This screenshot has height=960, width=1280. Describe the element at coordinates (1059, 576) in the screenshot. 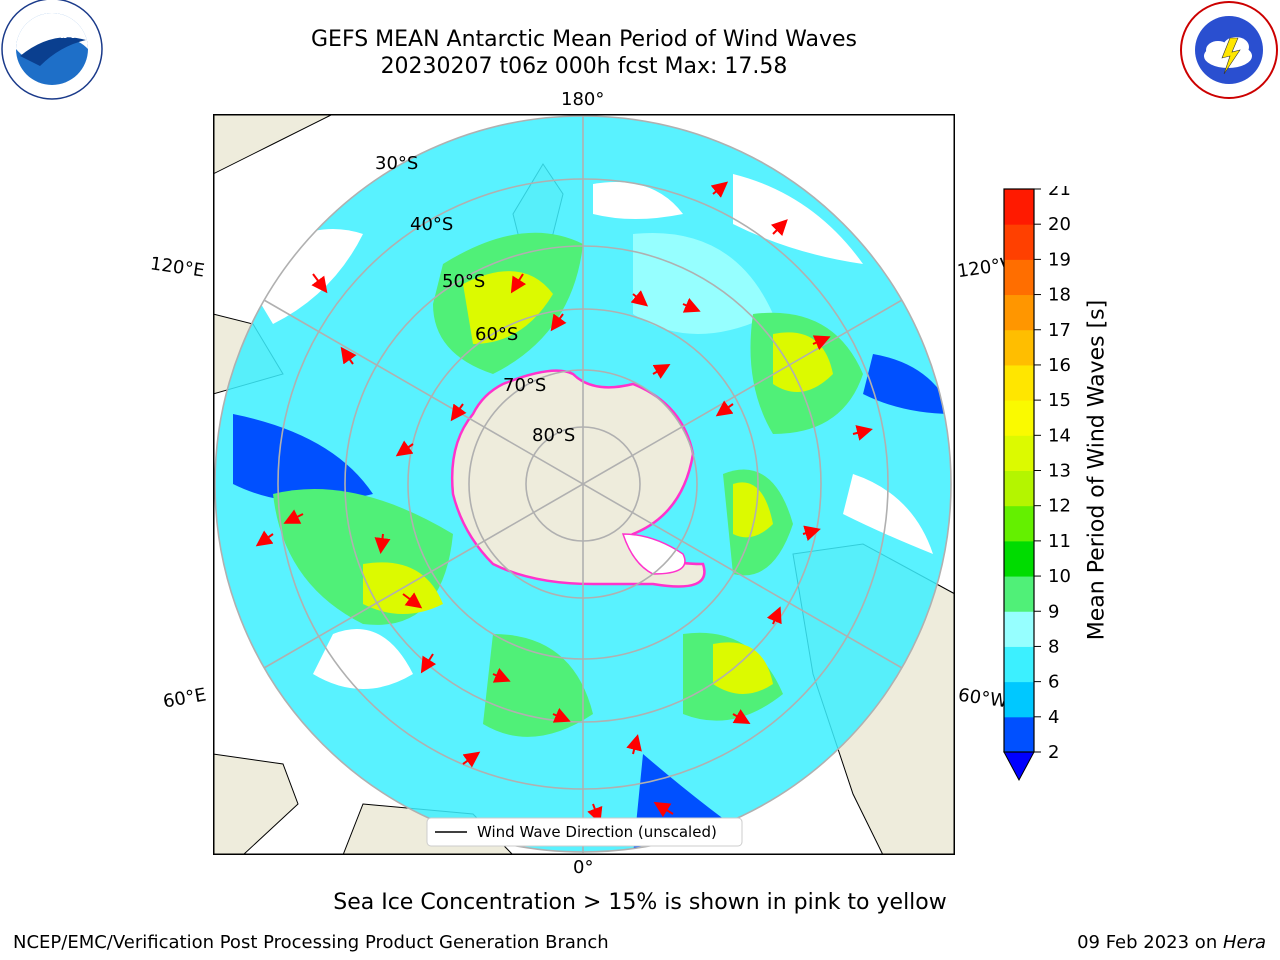

I see `colorbar-tick-label: 10` at that location.